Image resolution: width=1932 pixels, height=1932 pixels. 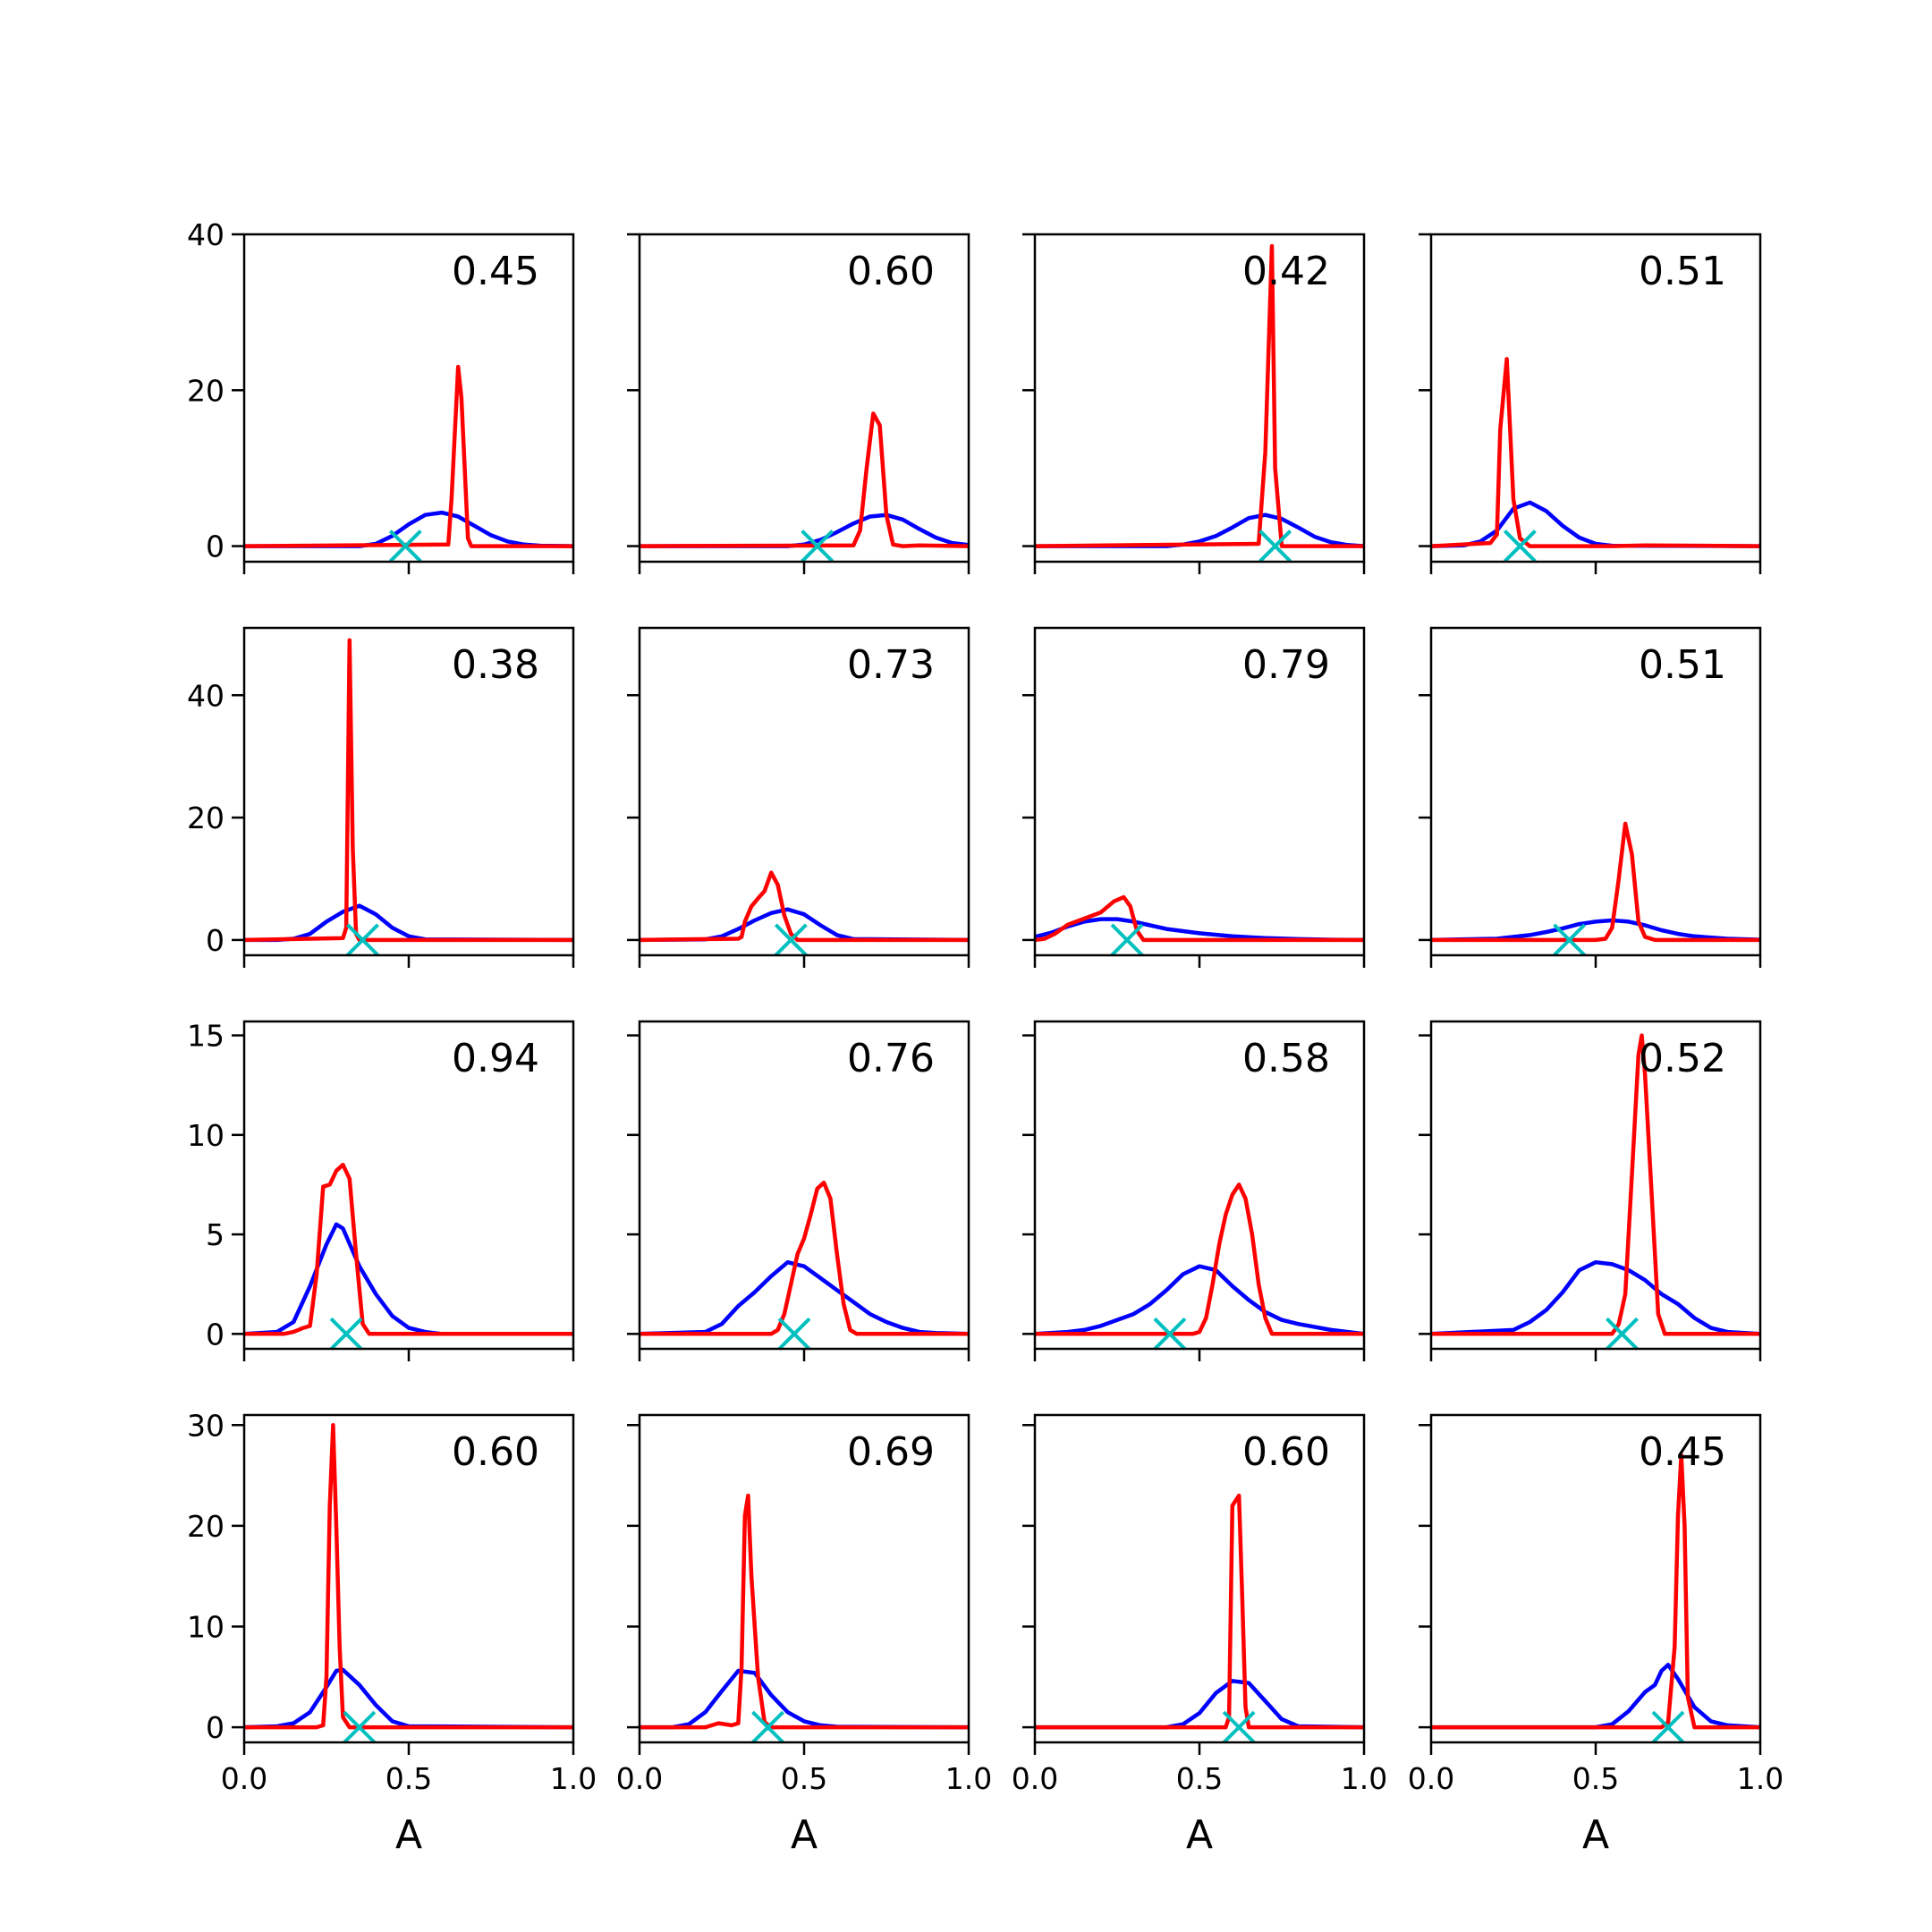 What do you see at coordinates (1596, 1635) in the screenshot?
I see `panel-r3-c3: 0.45 0.0 0.5 1.0 A` at bounding box center [1596, 1635].